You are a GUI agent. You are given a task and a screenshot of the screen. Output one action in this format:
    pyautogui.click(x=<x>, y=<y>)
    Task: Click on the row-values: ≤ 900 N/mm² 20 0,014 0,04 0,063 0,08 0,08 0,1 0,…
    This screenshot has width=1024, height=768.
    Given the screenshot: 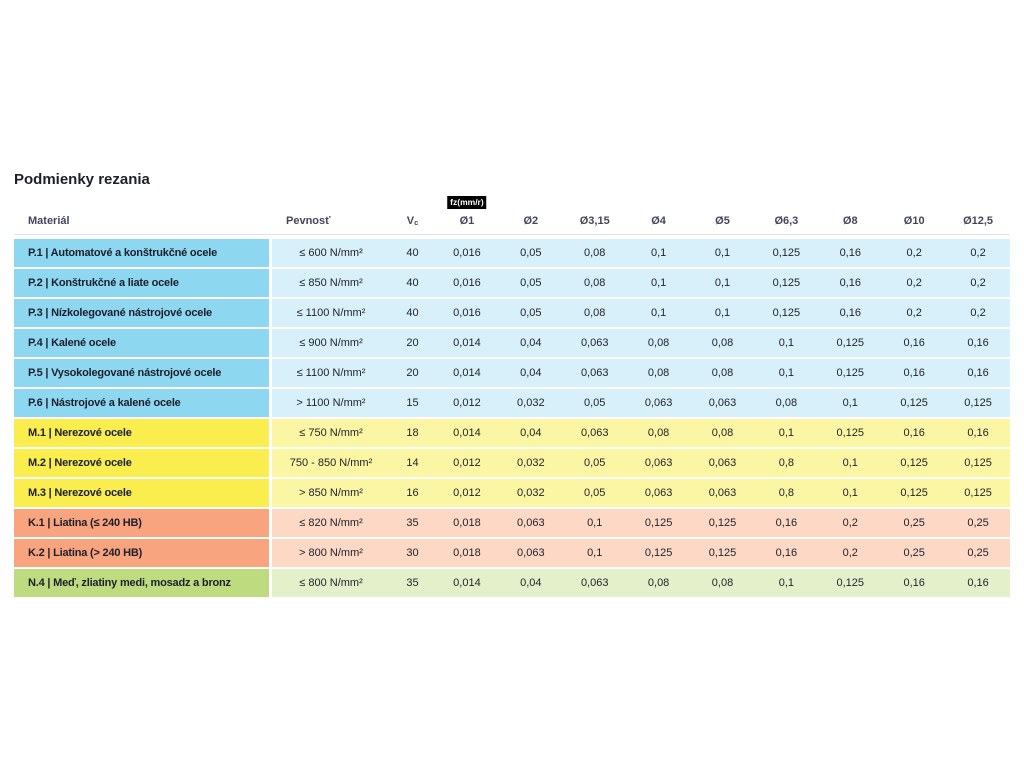 What is the action you would take?
    pyautogui.click(x=641, y=343)
    